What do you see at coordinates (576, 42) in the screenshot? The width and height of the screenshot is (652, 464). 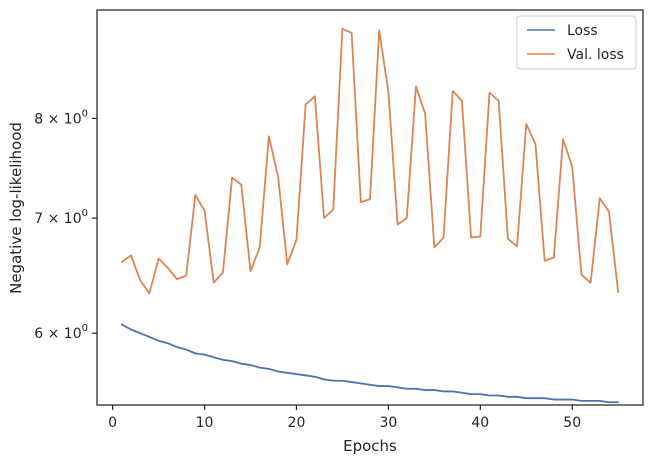 I see `legend: Loss Val. loss` at bounding box center [576, 42].